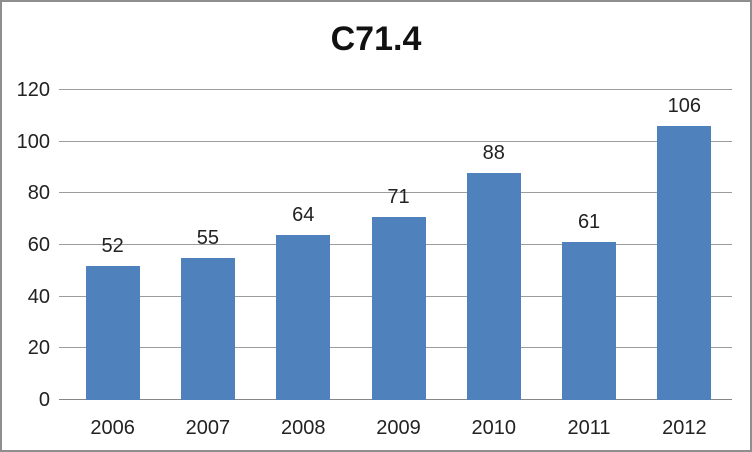  I want to click on x-tick-label-2006: 2006, so click(112, 428).